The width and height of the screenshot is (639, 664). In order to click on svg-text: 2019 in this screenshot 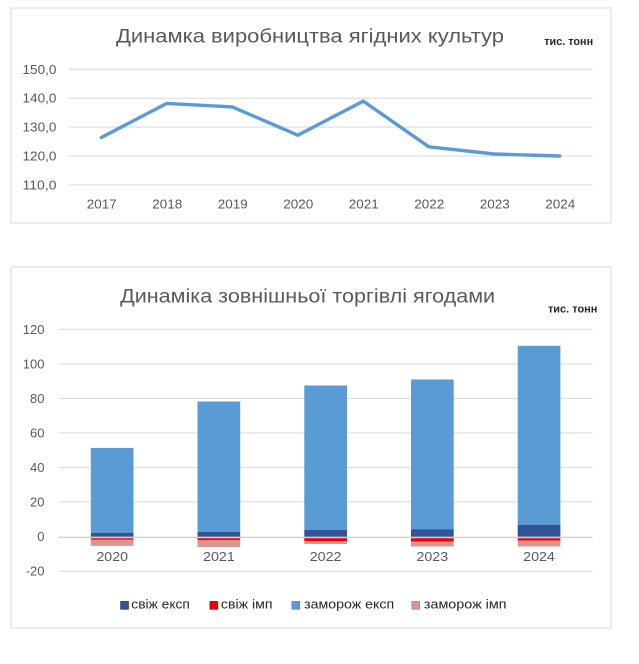, I will do `click(233, 204)`.